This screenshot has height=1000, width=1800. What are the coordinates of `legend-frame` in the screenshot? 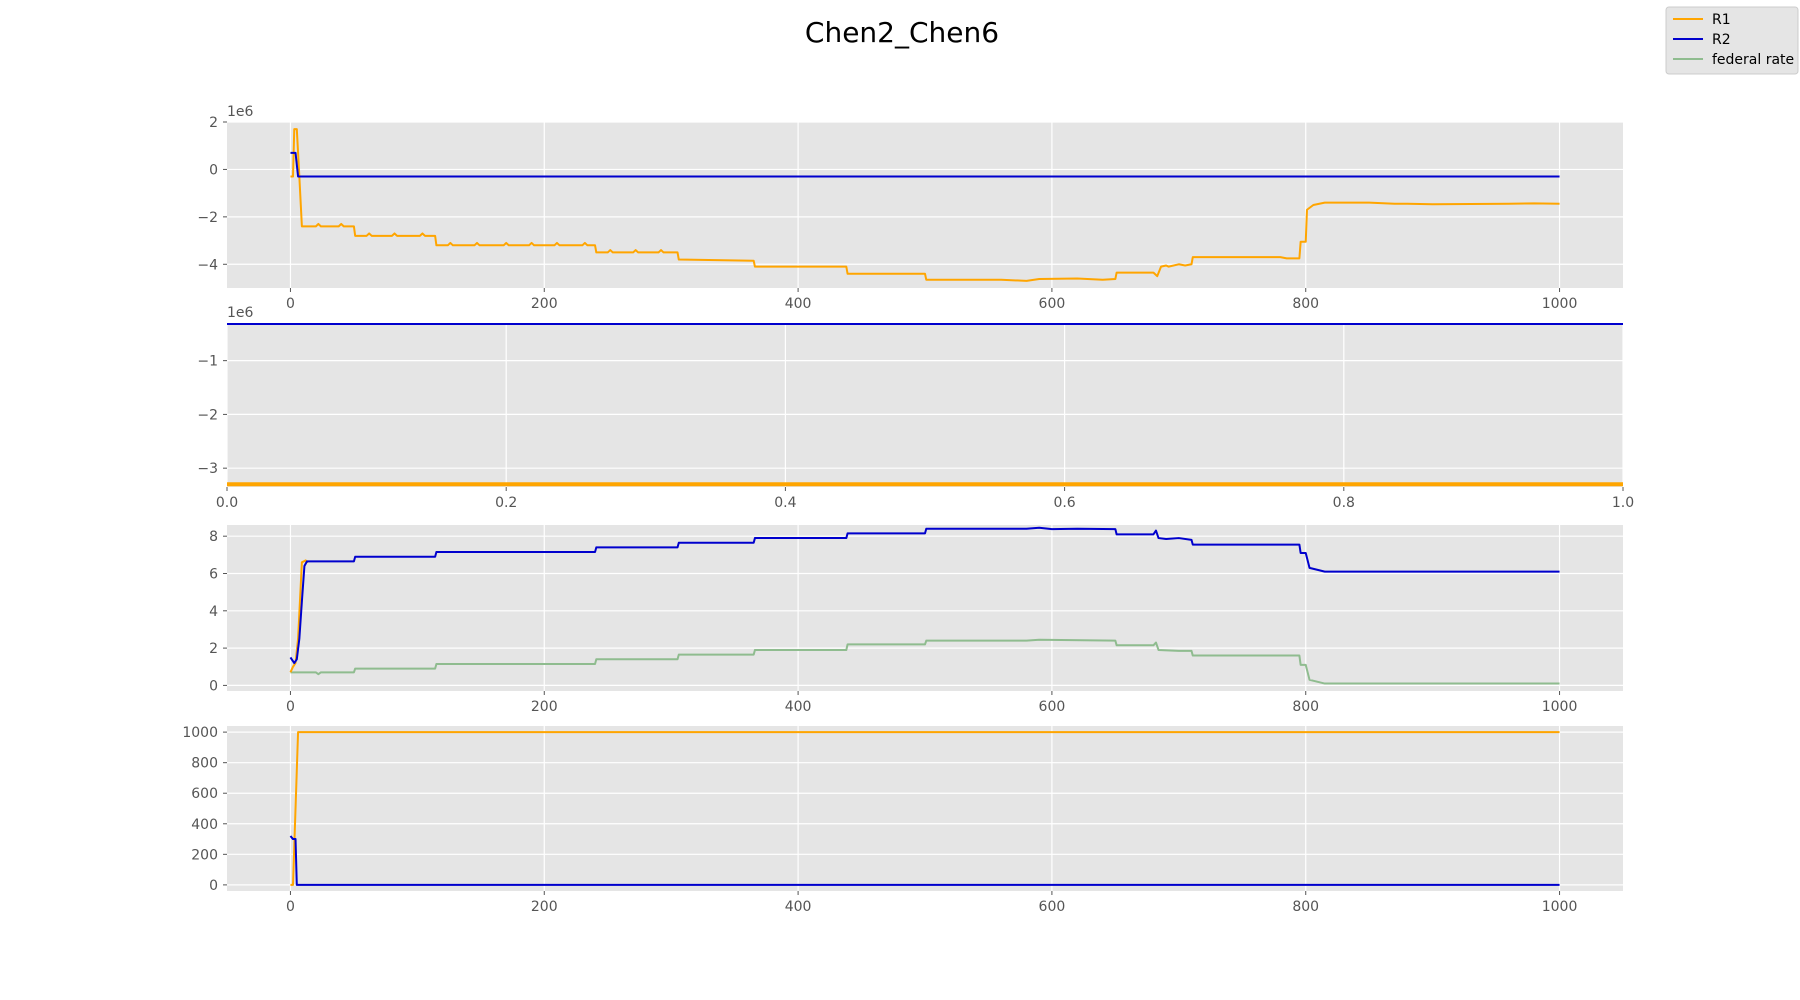 It's located at (1732, 40).